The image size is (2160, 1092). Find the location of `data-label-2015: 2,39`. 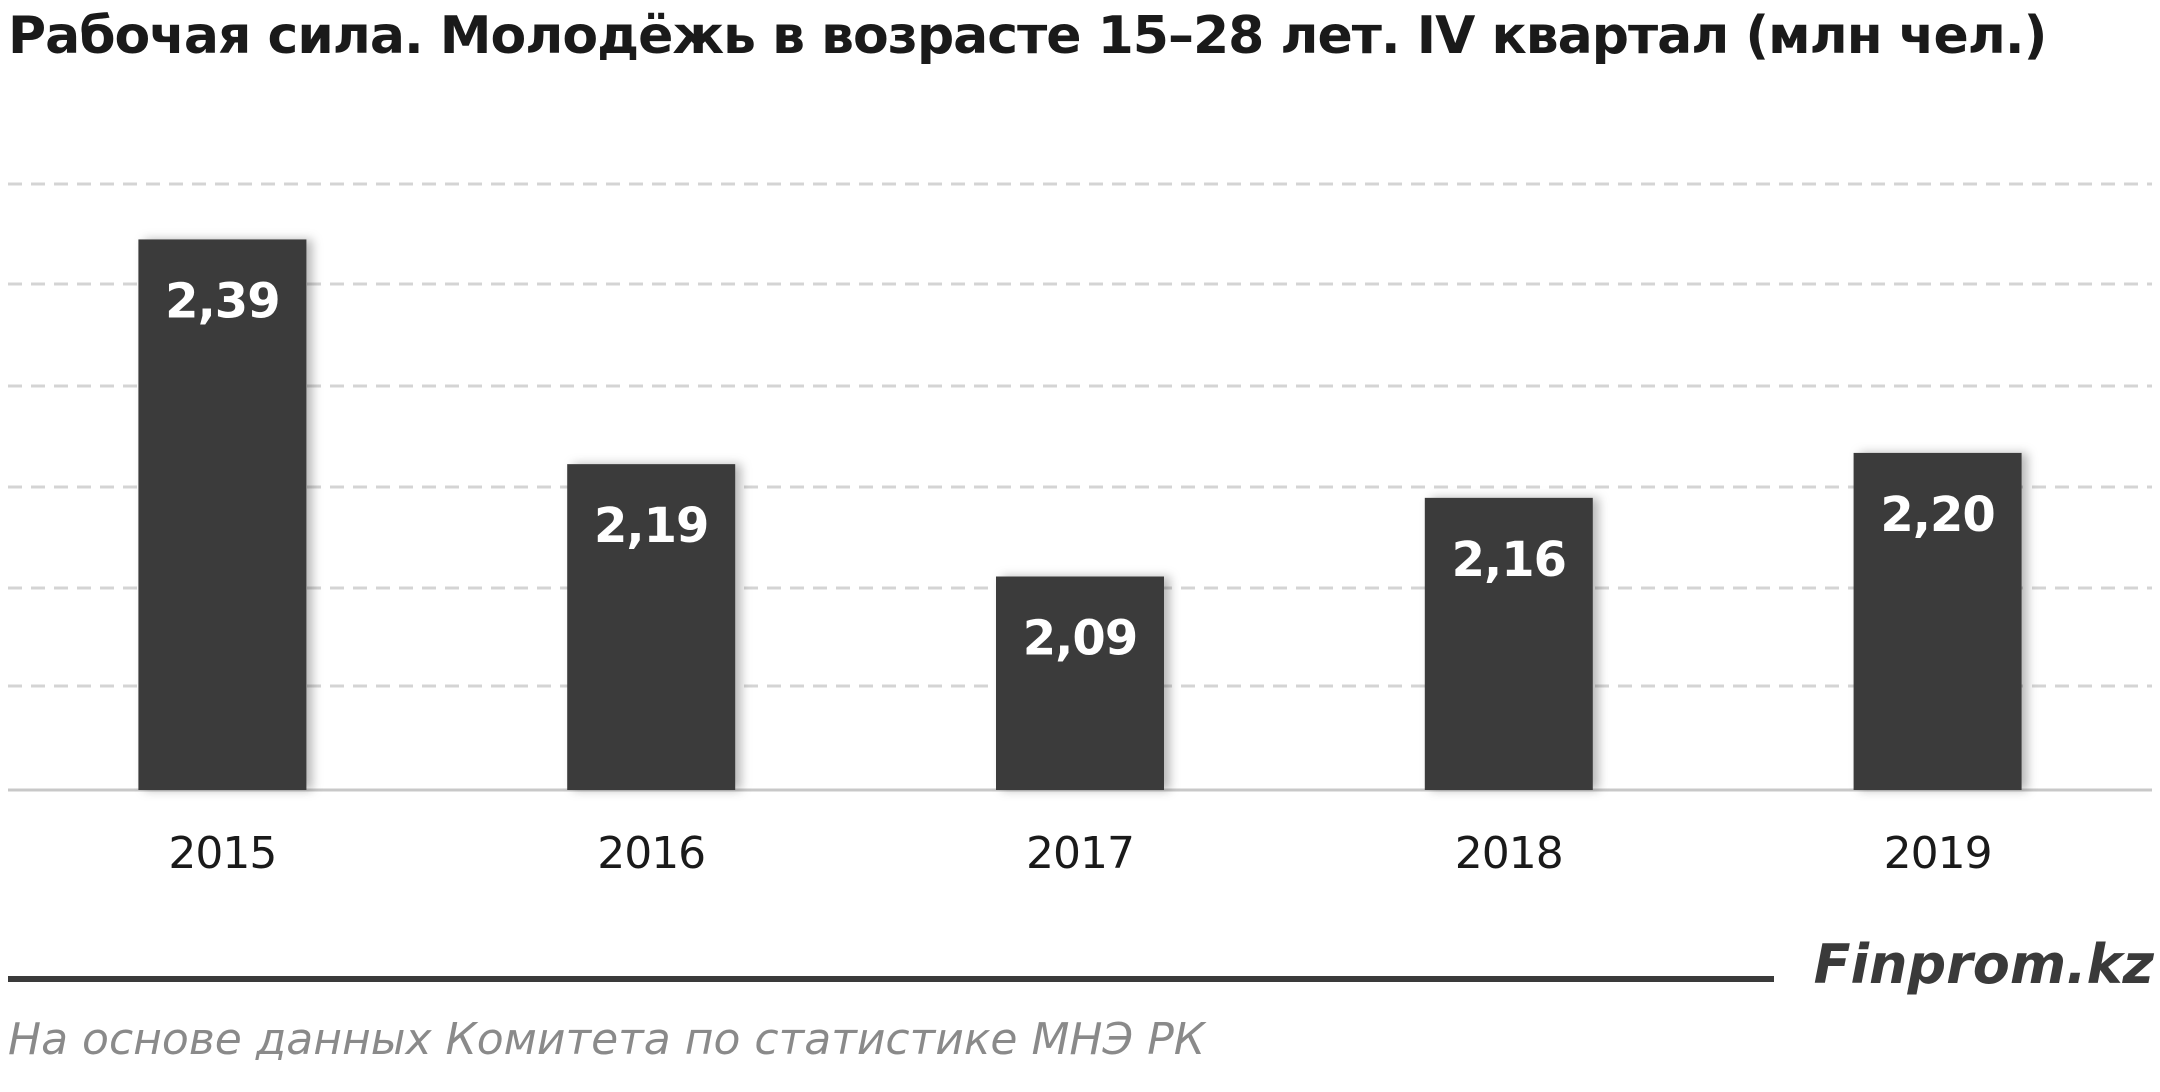

data-label-2015: 2,39 is located at coordinates (222, 301).